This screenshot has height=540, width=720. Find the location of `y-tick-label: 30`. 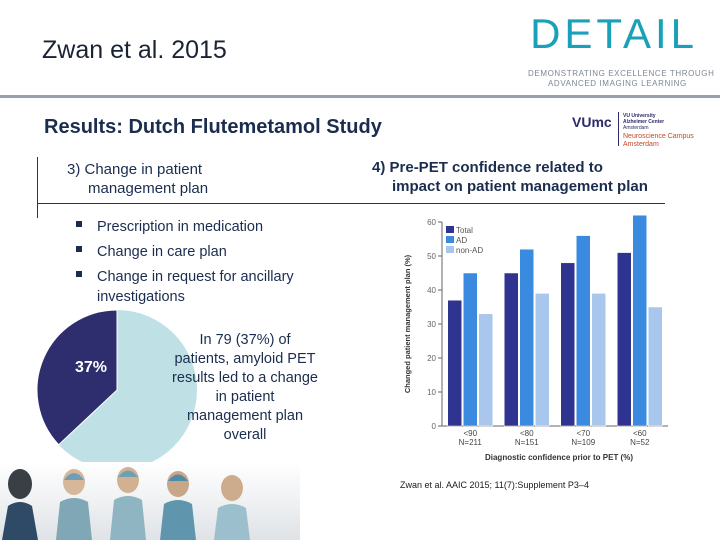

y-tick-label: 30 is located at coordinates (431, 324).